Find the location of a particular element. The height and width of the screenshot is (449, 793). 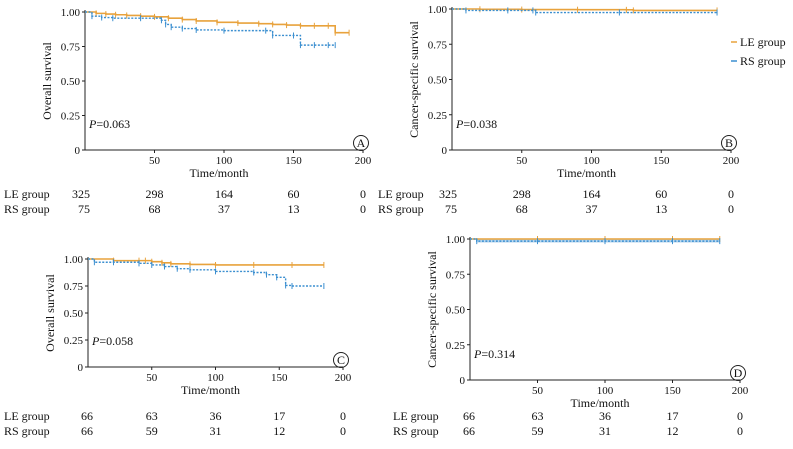

panel-label: B is located at coordinates (729, 143).